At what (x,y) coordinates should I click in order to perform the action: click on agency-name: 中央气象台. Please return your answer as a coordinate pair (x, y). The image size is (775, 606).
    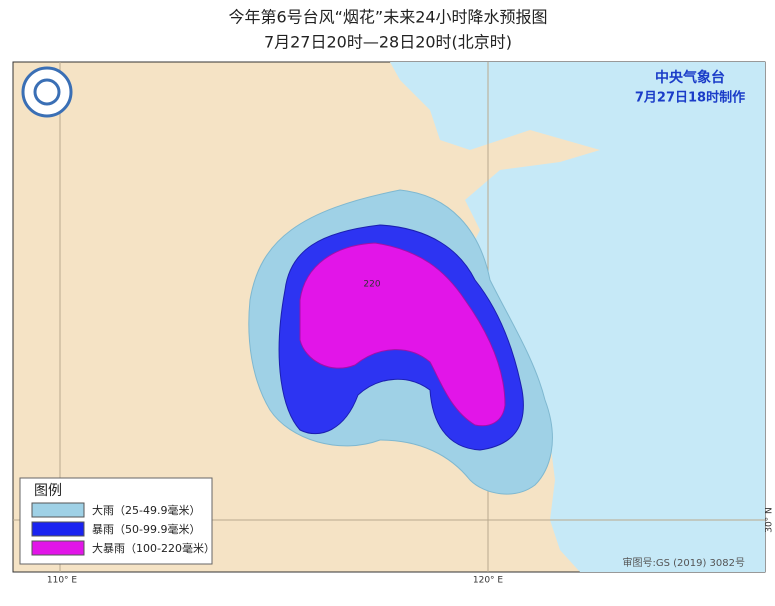
    Looking at the image, I should click on (690, 77).